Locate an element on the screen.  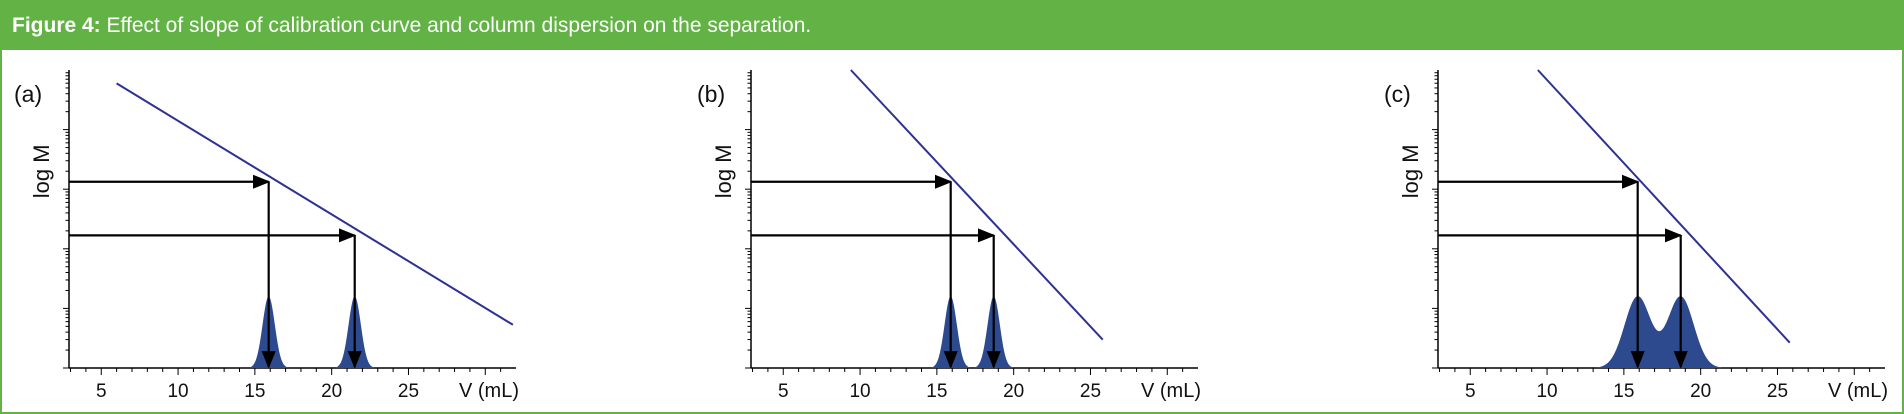
figure-label: Figure 4: is located at coordinates (56, 25).